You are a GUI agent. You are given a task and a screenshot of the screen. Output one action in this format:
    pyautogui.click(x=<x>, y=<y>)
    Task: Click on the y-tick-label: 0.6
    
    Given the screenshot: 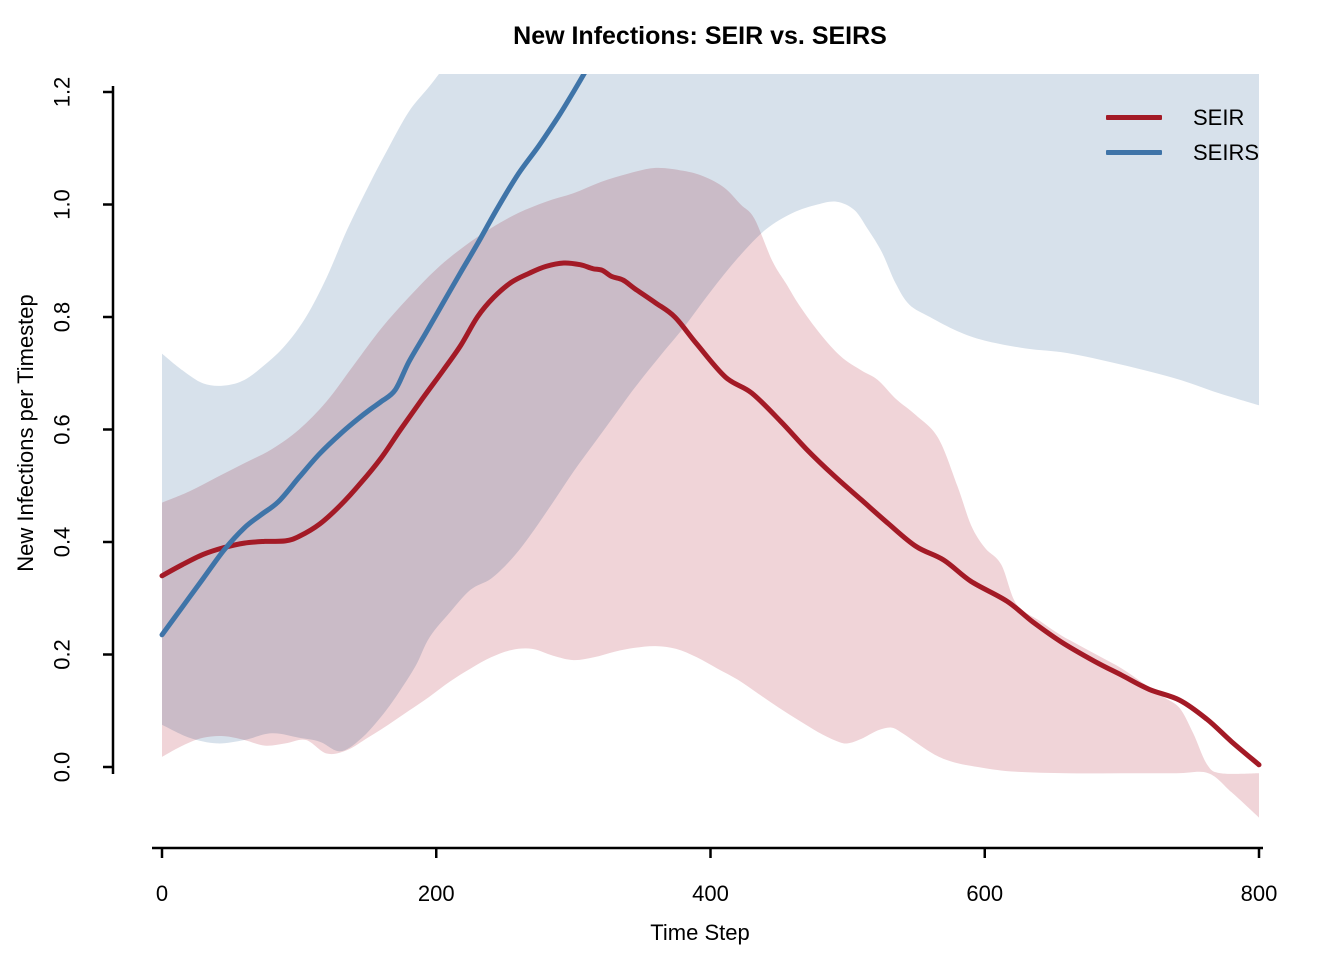 What is the action you would take?
    pyautogui.click(x=62, y=429)
    